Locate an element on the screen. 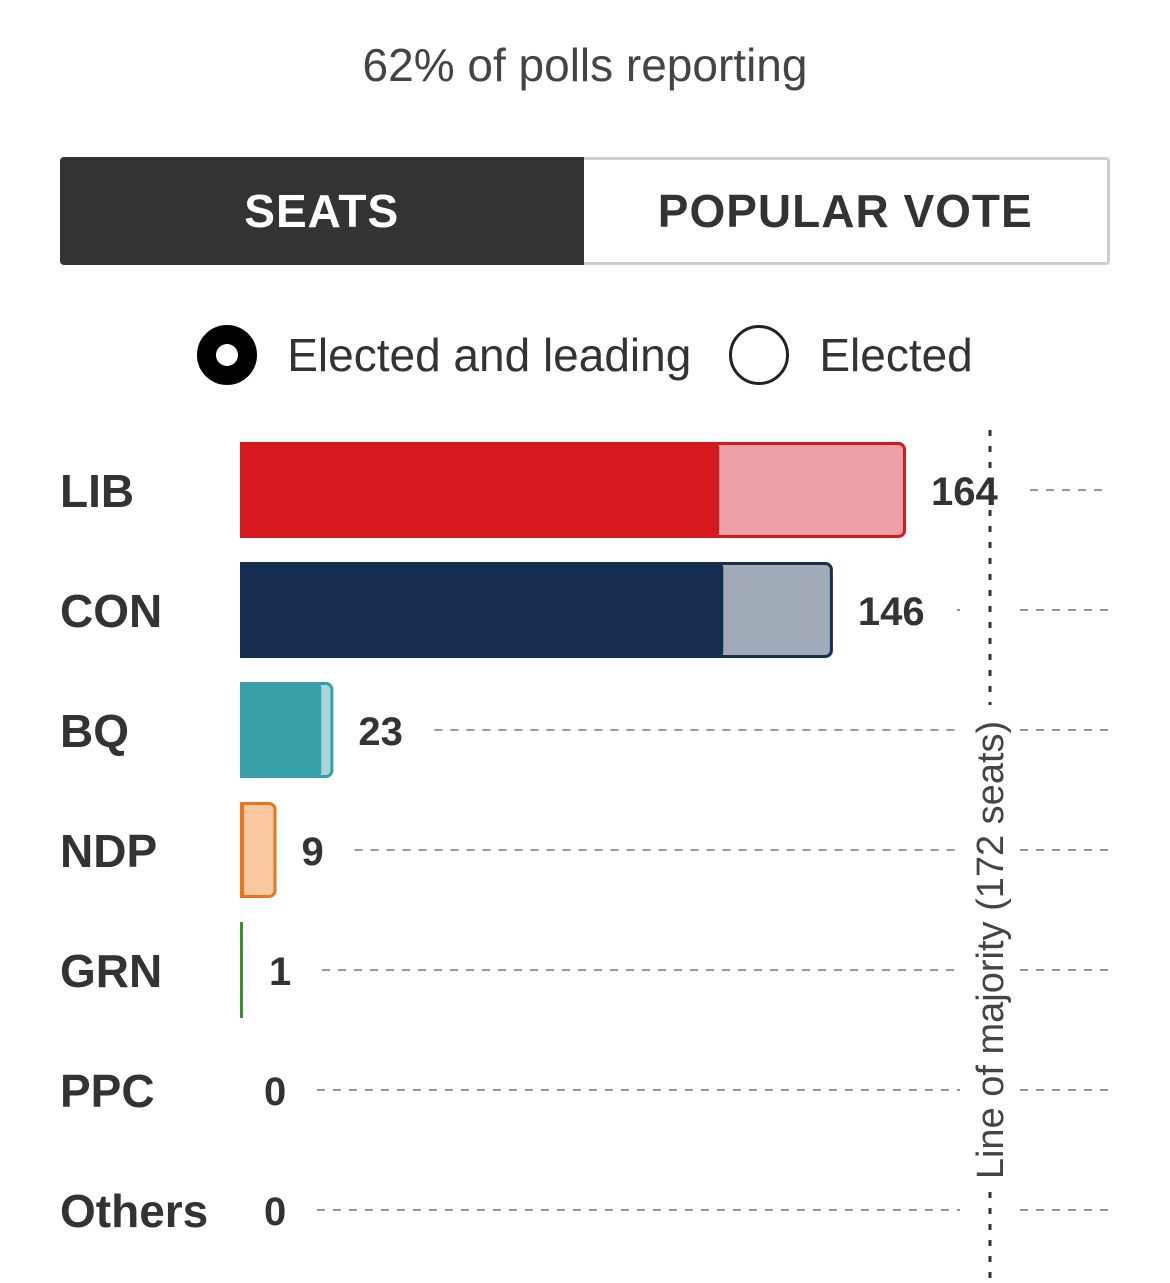  majority-line-label: Line of majority (172 seats) is located at coordinates (991, 950).